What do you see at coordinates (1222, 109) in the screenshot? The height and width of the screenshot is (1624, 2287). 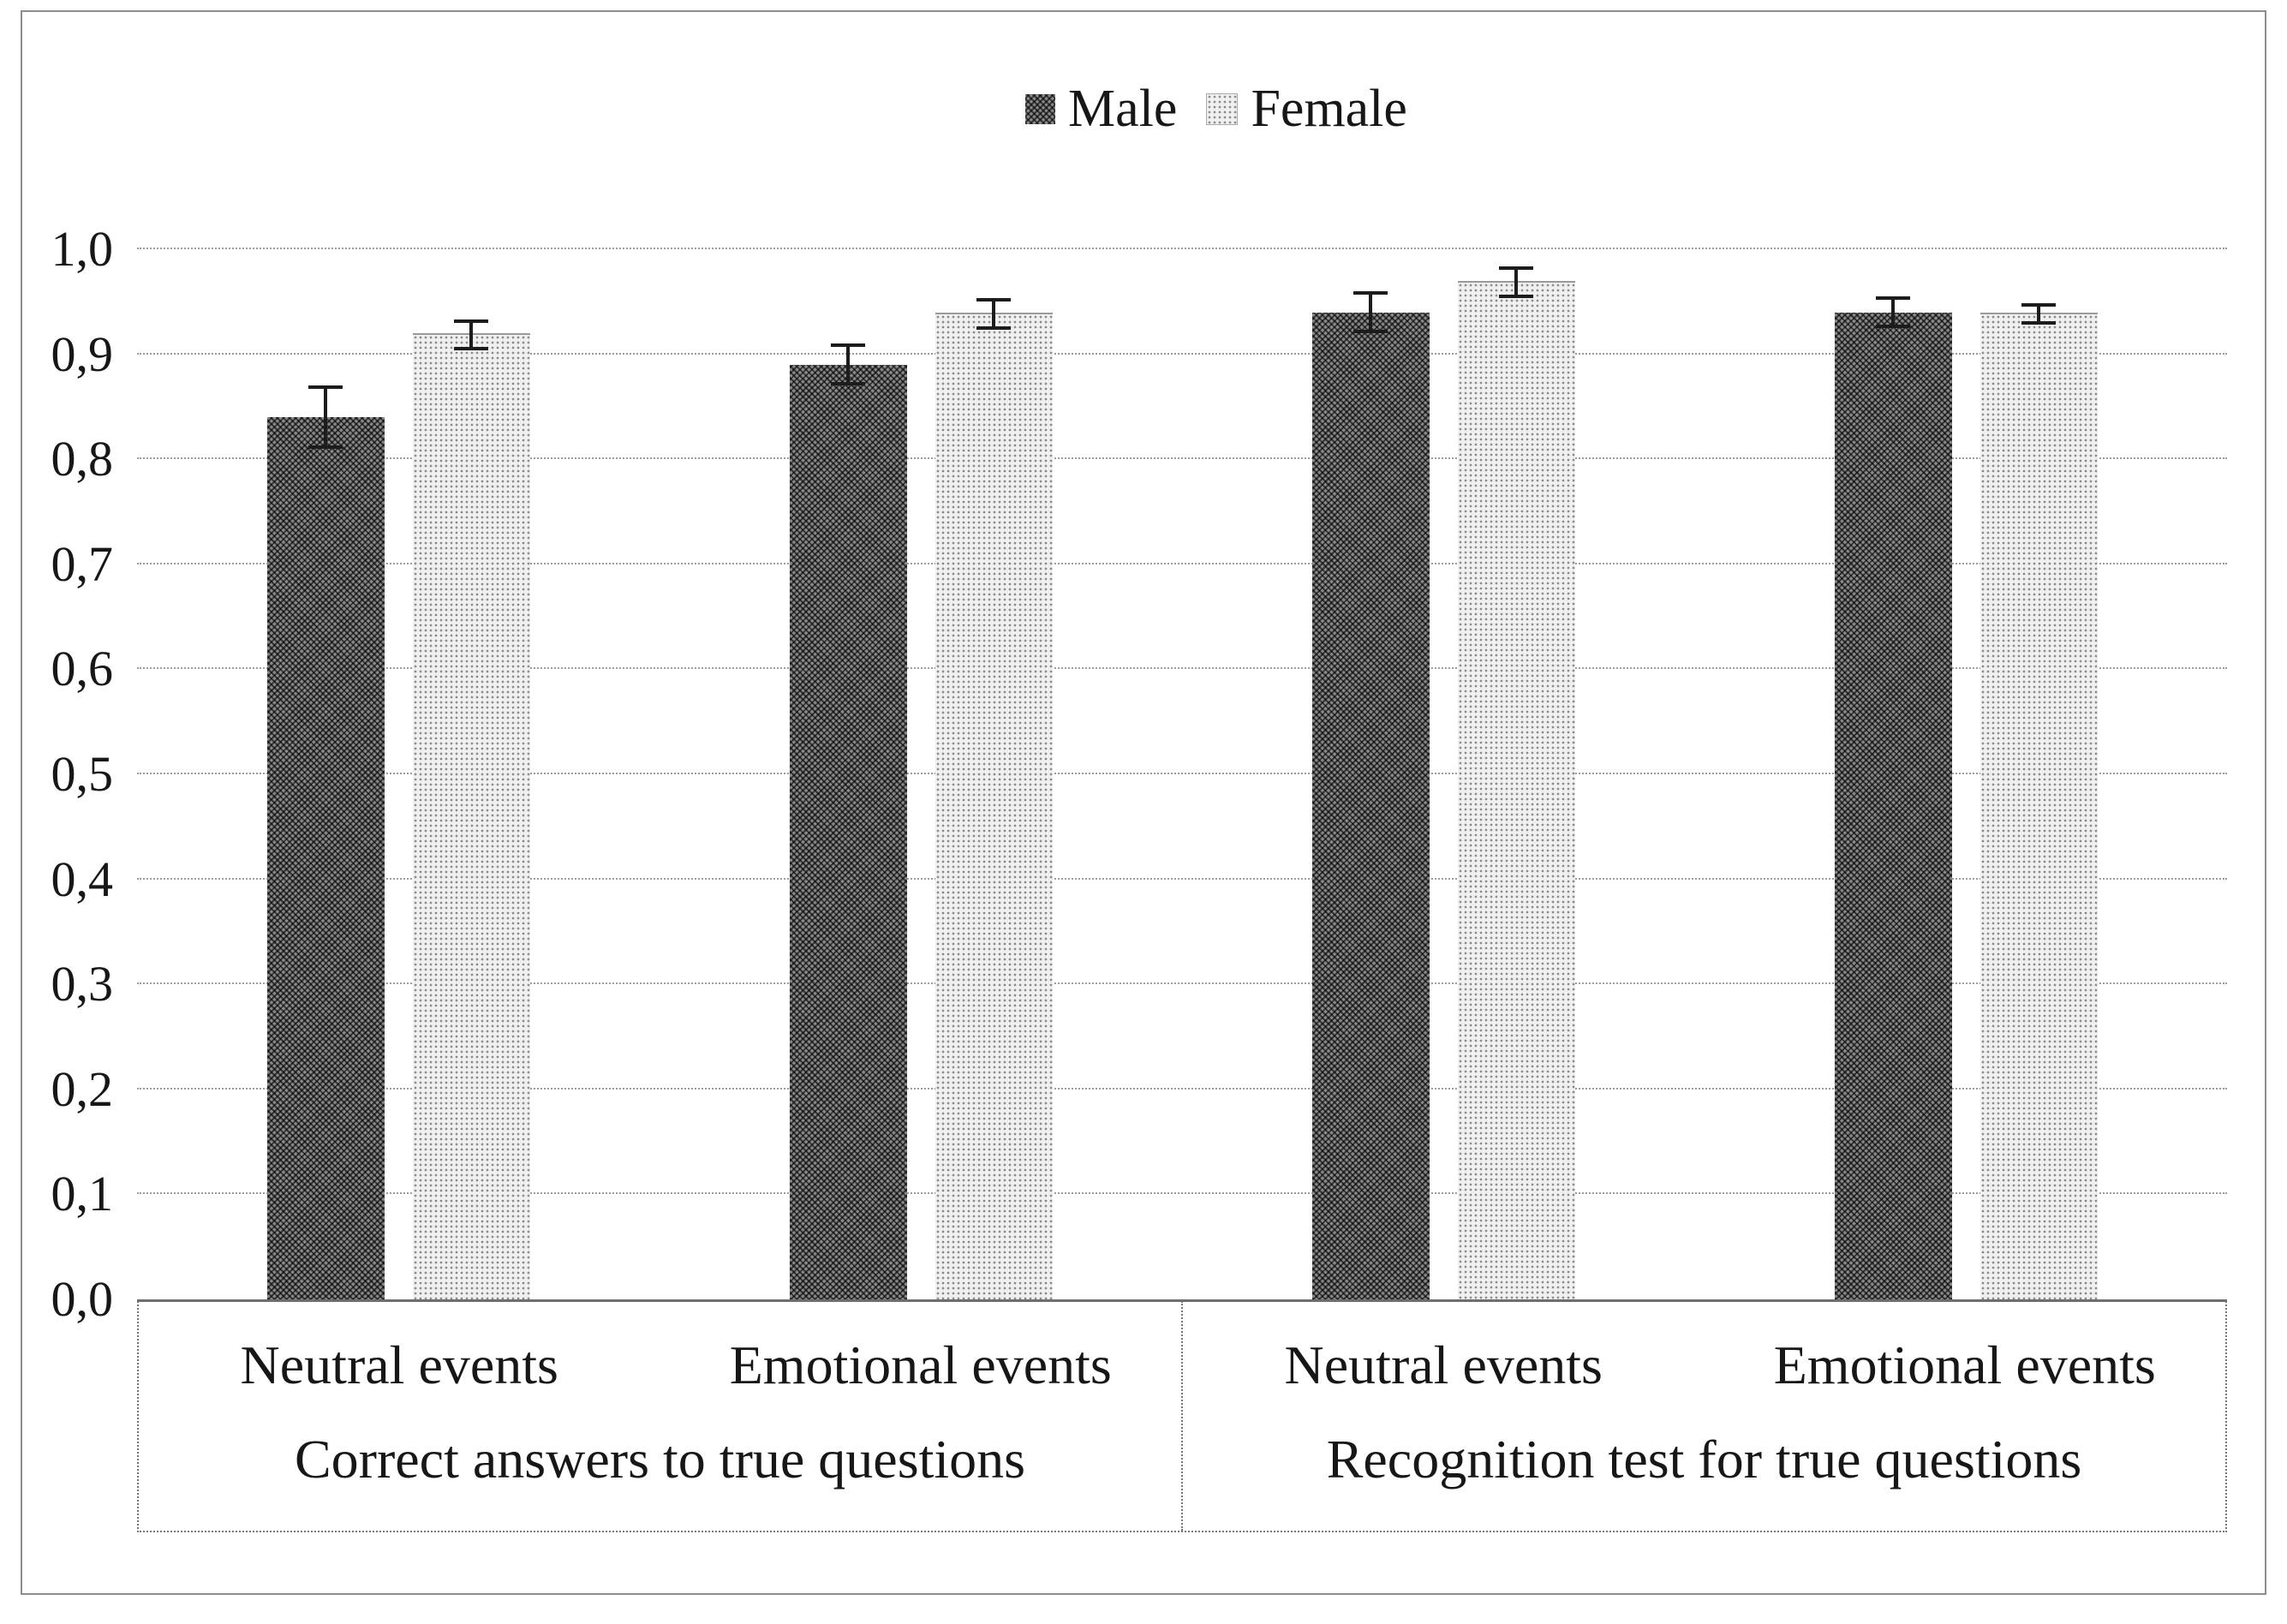 I see `female-swatch-icon` at bounding box center [1222, 109].